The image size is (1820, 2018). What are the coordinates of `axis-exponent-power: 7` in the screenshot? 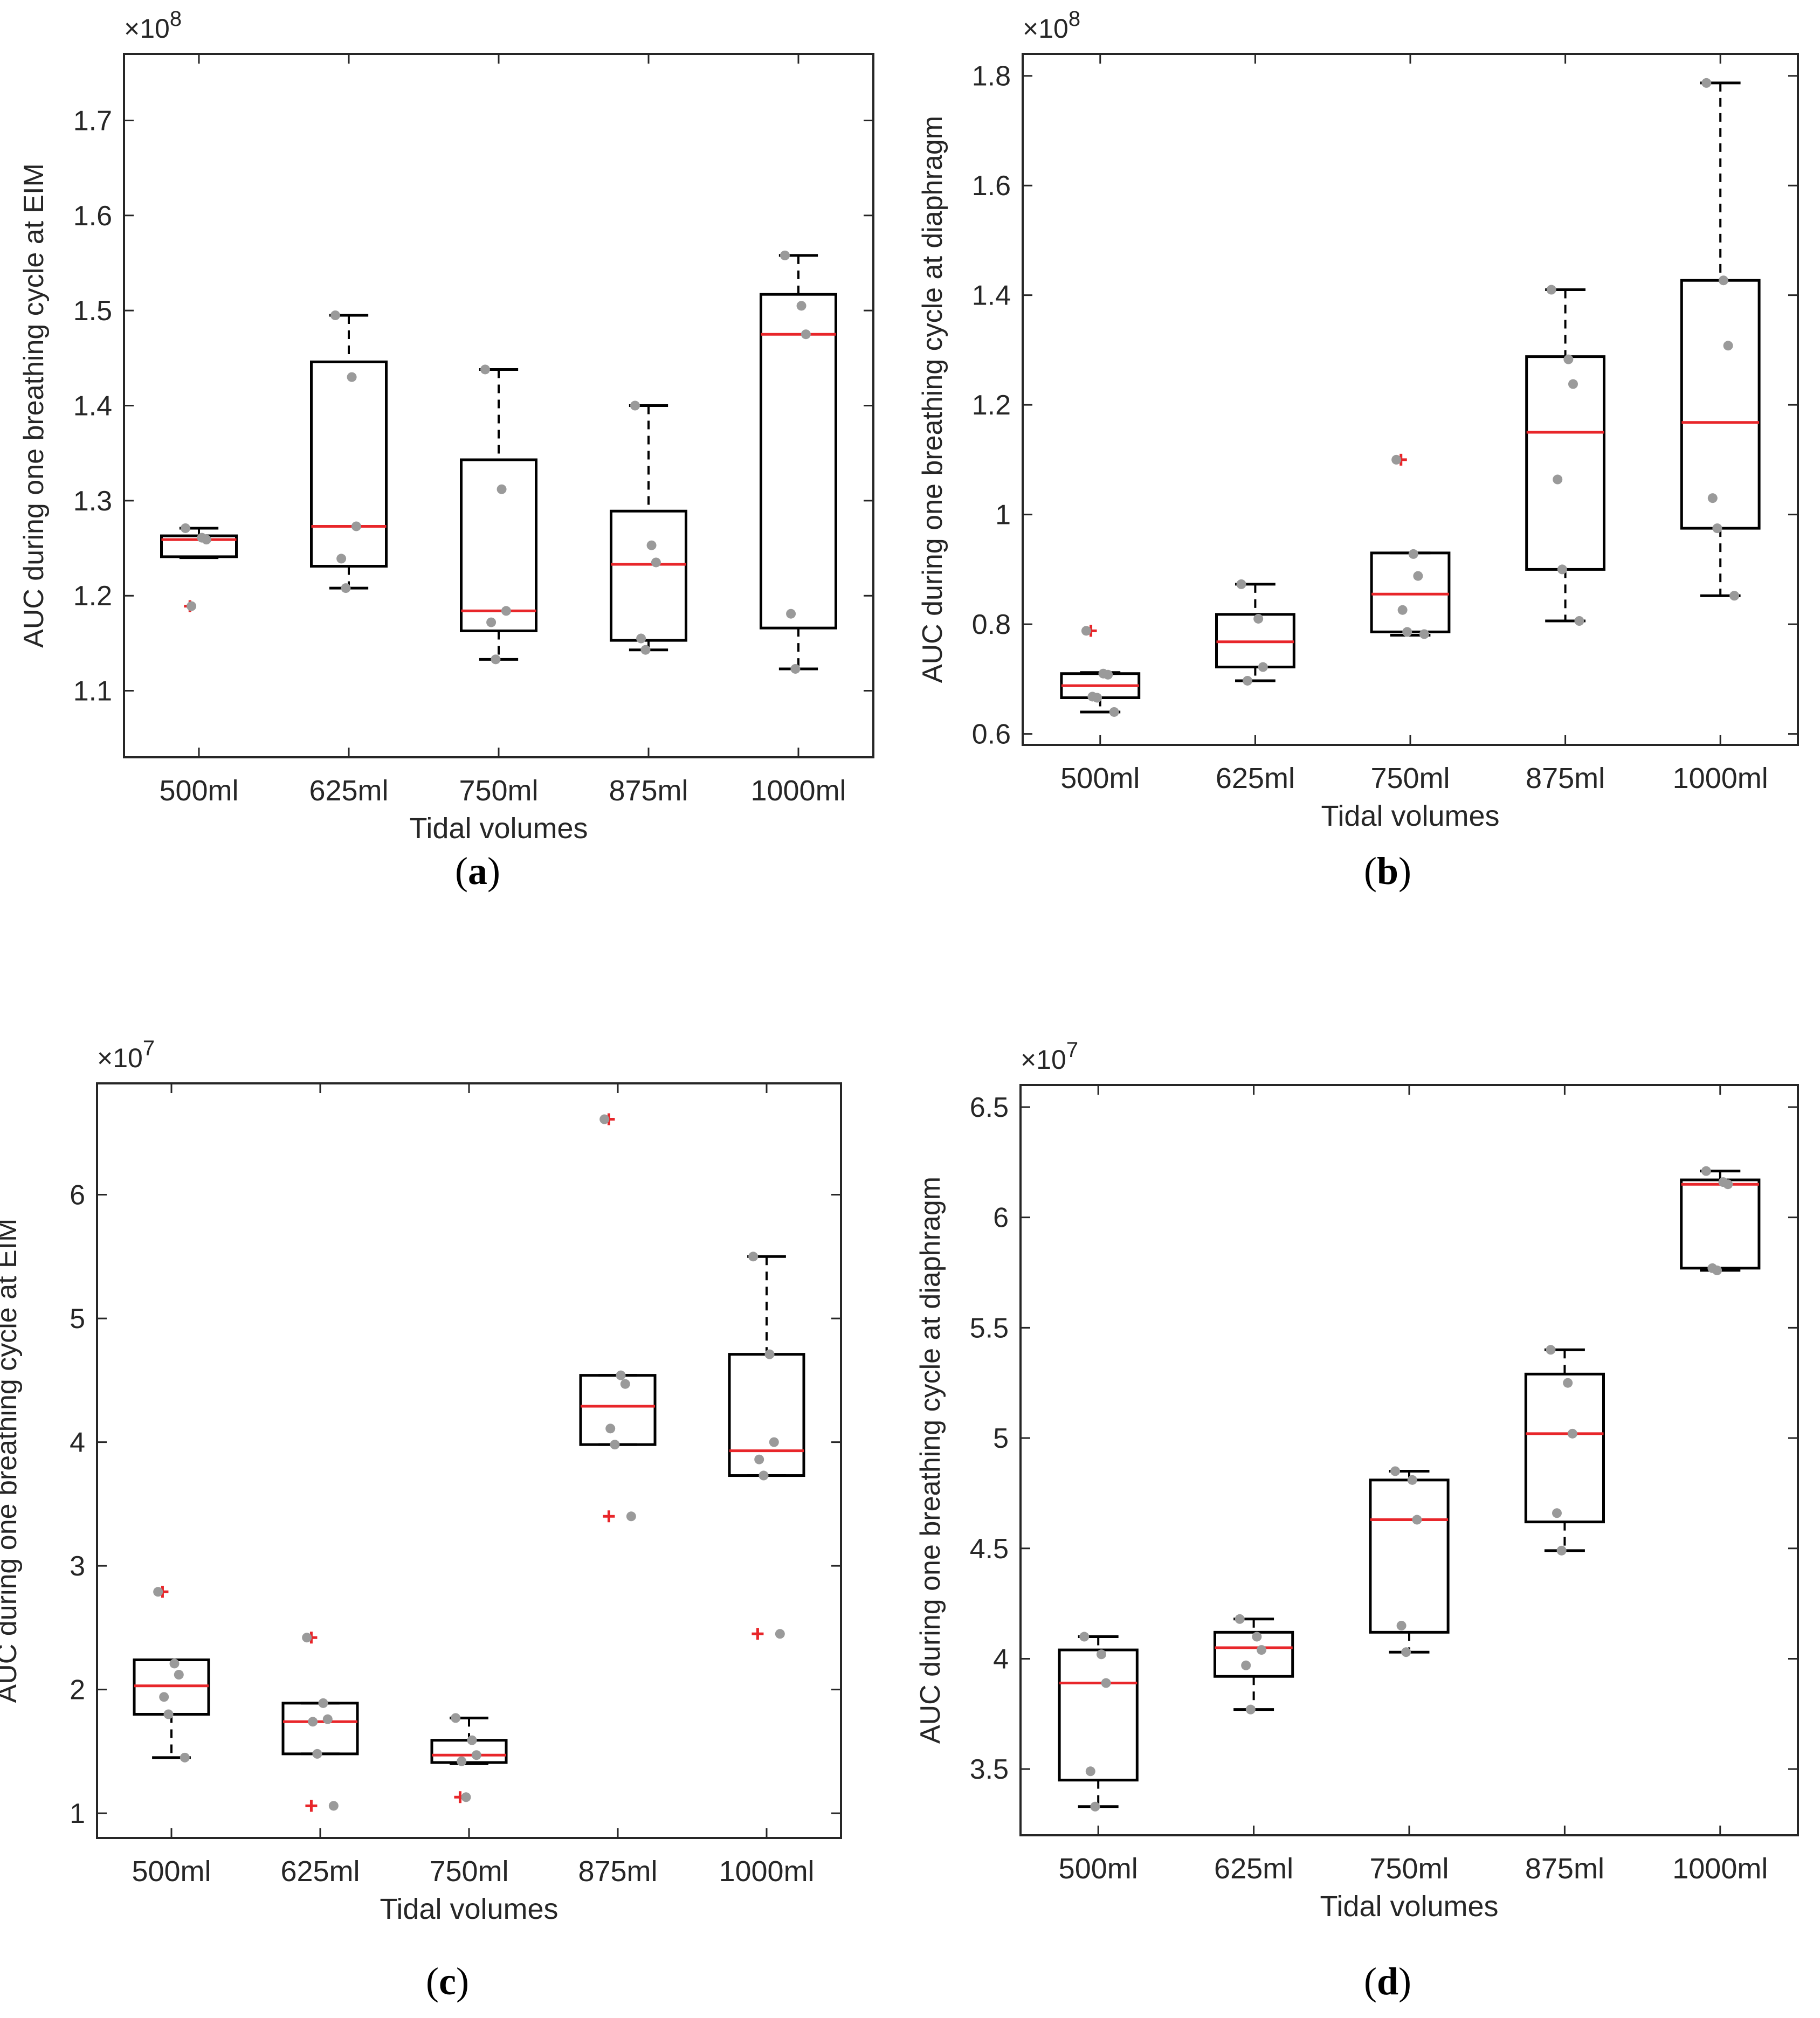 It's located at (1072, 1050).